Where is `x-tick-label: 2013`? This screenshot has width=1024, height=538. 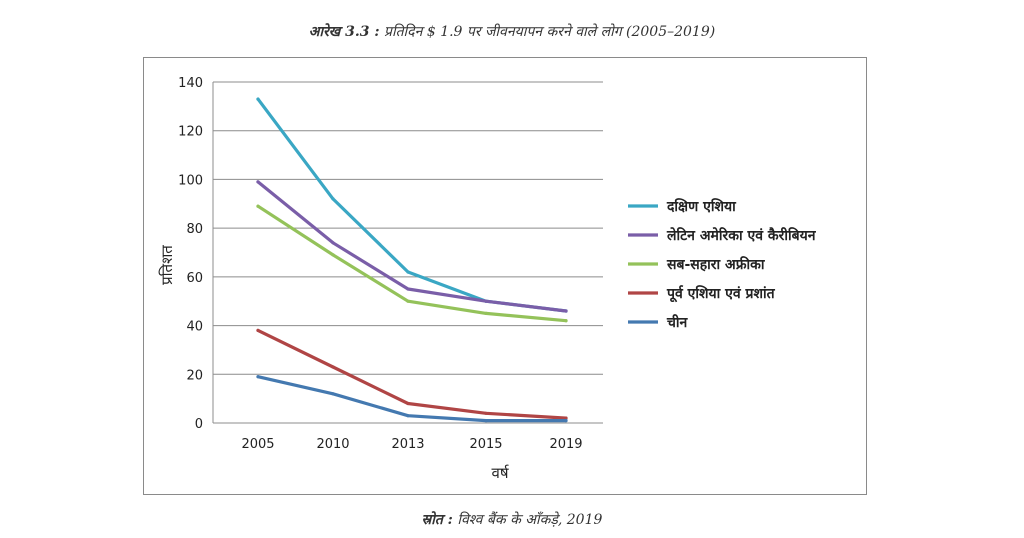 x-tick-label: 2013 is located at coordinates (407, 444).